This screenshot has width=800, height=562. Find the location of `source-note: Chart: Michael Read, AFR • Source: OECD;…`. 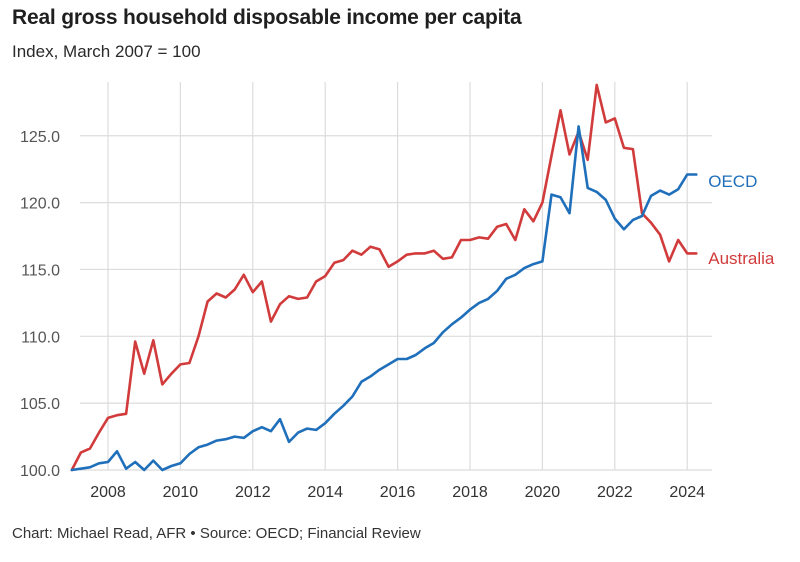

source-note: Chart: Michael Read, AFR • Source: OECD;… is located at coordinates (216, 533).